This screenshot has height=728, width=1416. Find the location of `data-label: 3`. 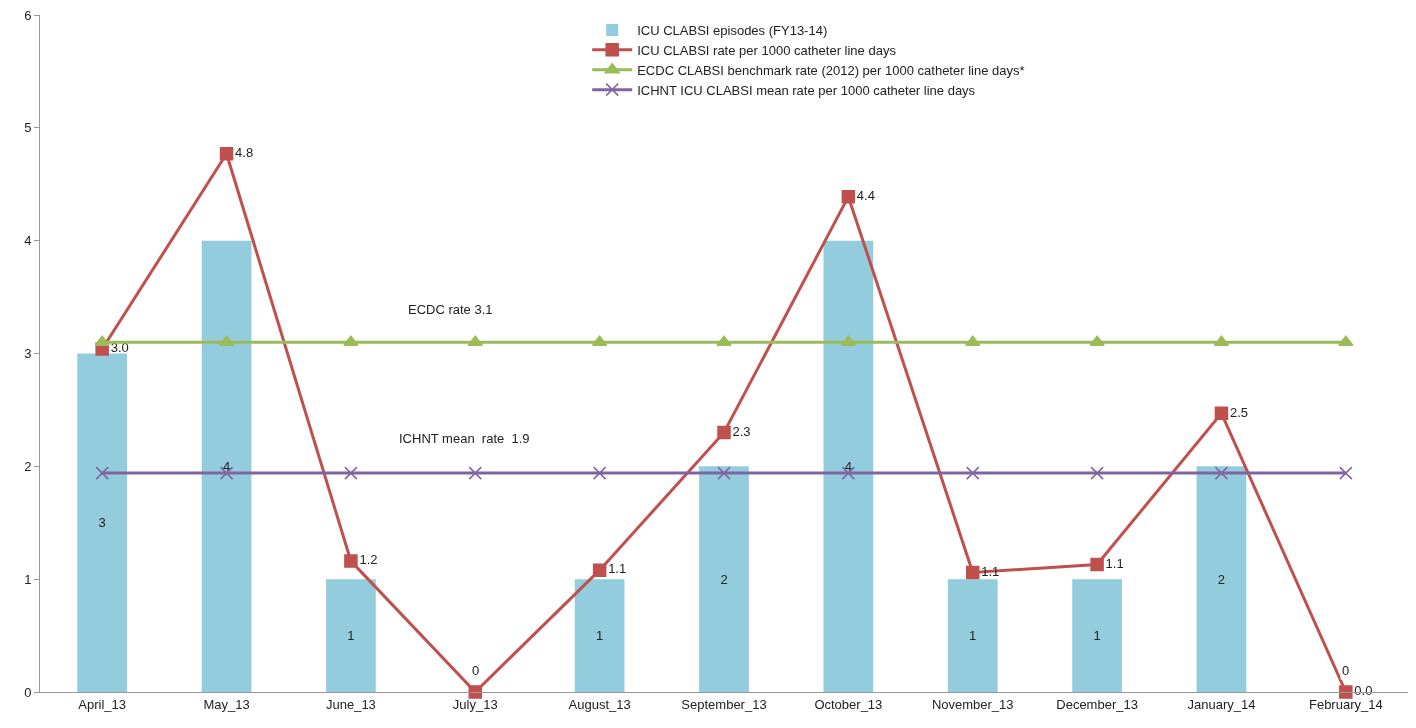

data-label: 3 is located at coordinates (102, 523).